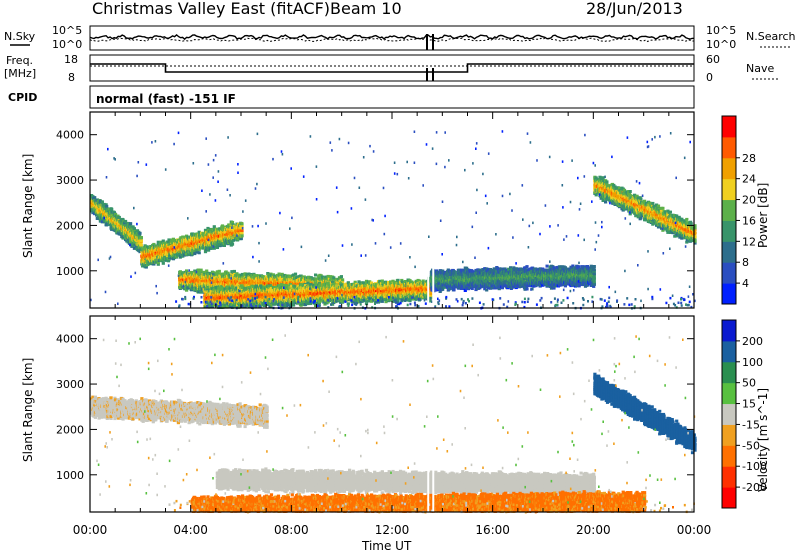  Describe the element at coordinates (166, 99) in the screenshot. I see `cpid-text: normal (fast) -151 IF` at that location.